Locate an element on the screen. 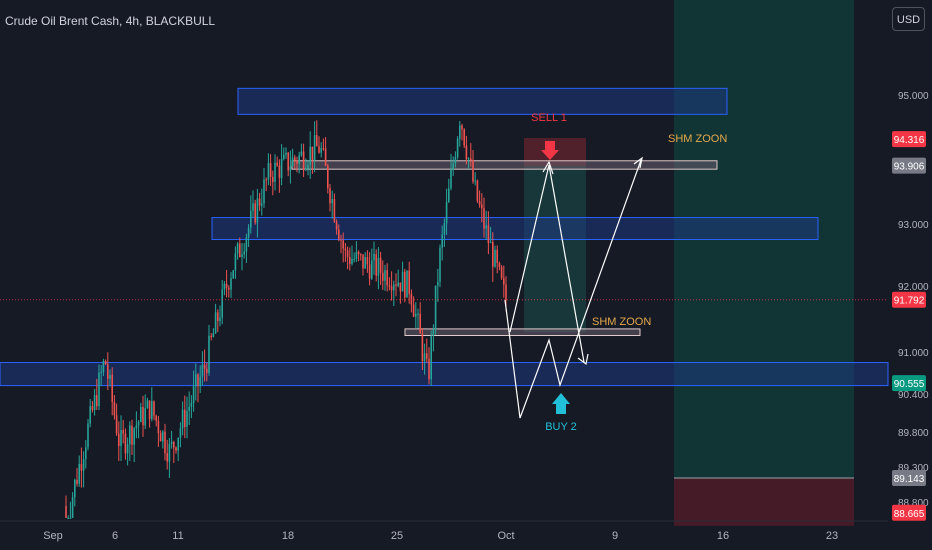 This screenshot has height=550, width=932. resistance-zone is located at coordinates (482, 101).